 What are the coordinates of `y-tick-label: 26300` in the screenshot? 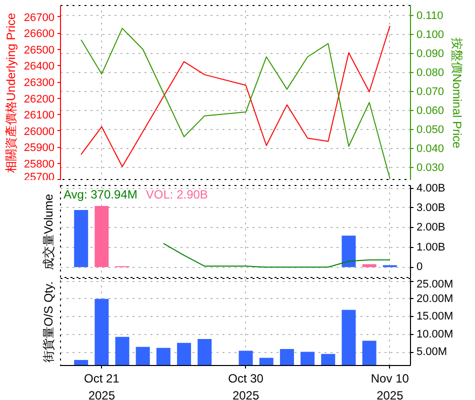 It's located at (39, 83).